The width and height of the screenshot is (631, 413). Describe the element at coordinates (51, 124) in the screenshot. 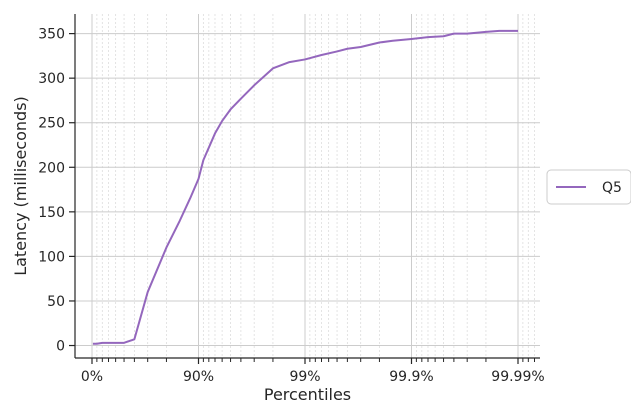

I see `y-tick-label: 250` at that location.